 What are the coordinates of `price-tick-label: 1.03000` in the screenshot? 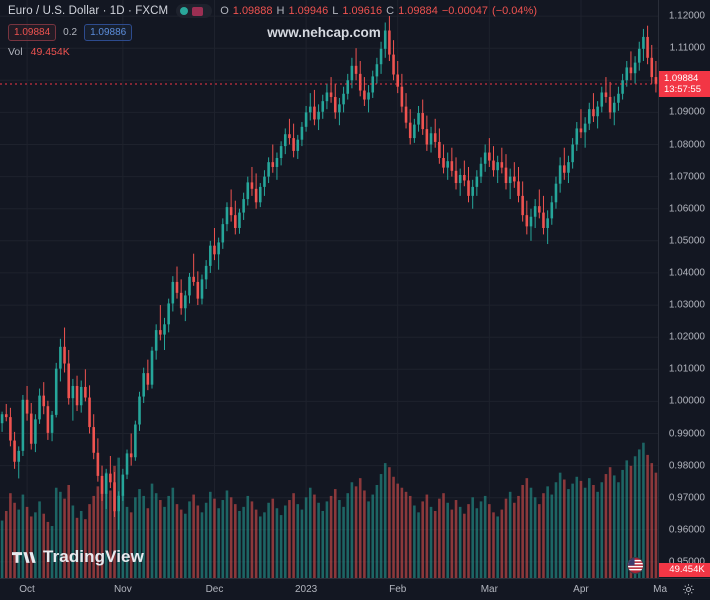 It's located at (686, 305).